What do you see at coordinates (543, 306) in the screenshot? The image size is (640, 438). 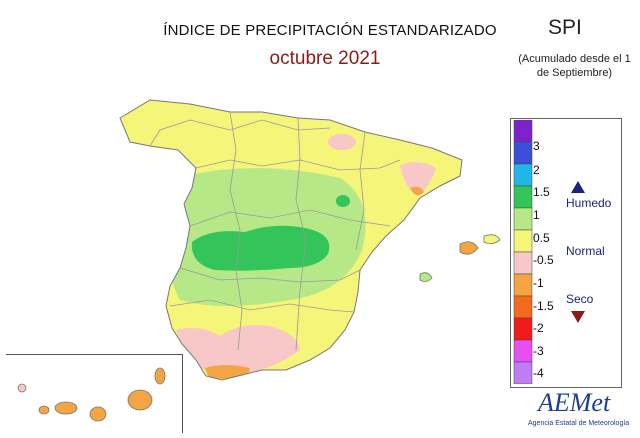 I see `legend-tick: -1.5` at bounding box center [543, 306].